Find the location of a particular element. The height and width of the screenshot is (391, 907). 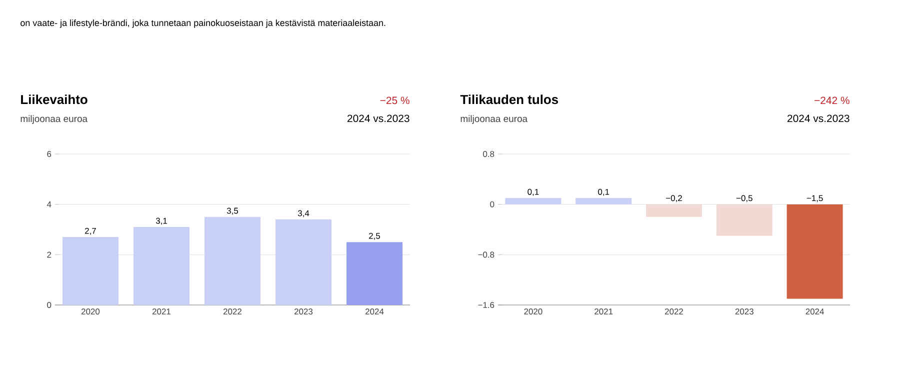

data-label: 3,4 is located at coordinates (304, 214).